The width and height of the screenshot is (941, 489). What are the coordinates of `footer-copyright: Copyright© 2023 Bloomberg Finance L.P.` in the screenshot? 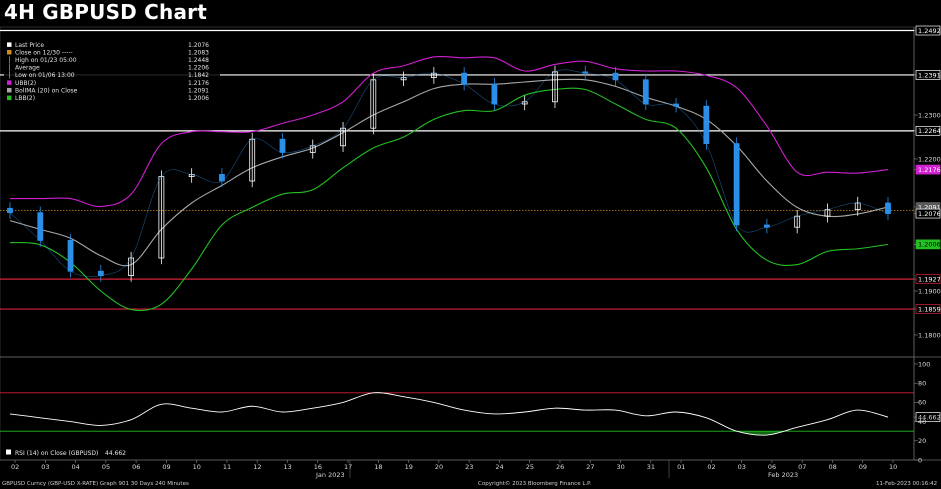 It's located at (535, 483).